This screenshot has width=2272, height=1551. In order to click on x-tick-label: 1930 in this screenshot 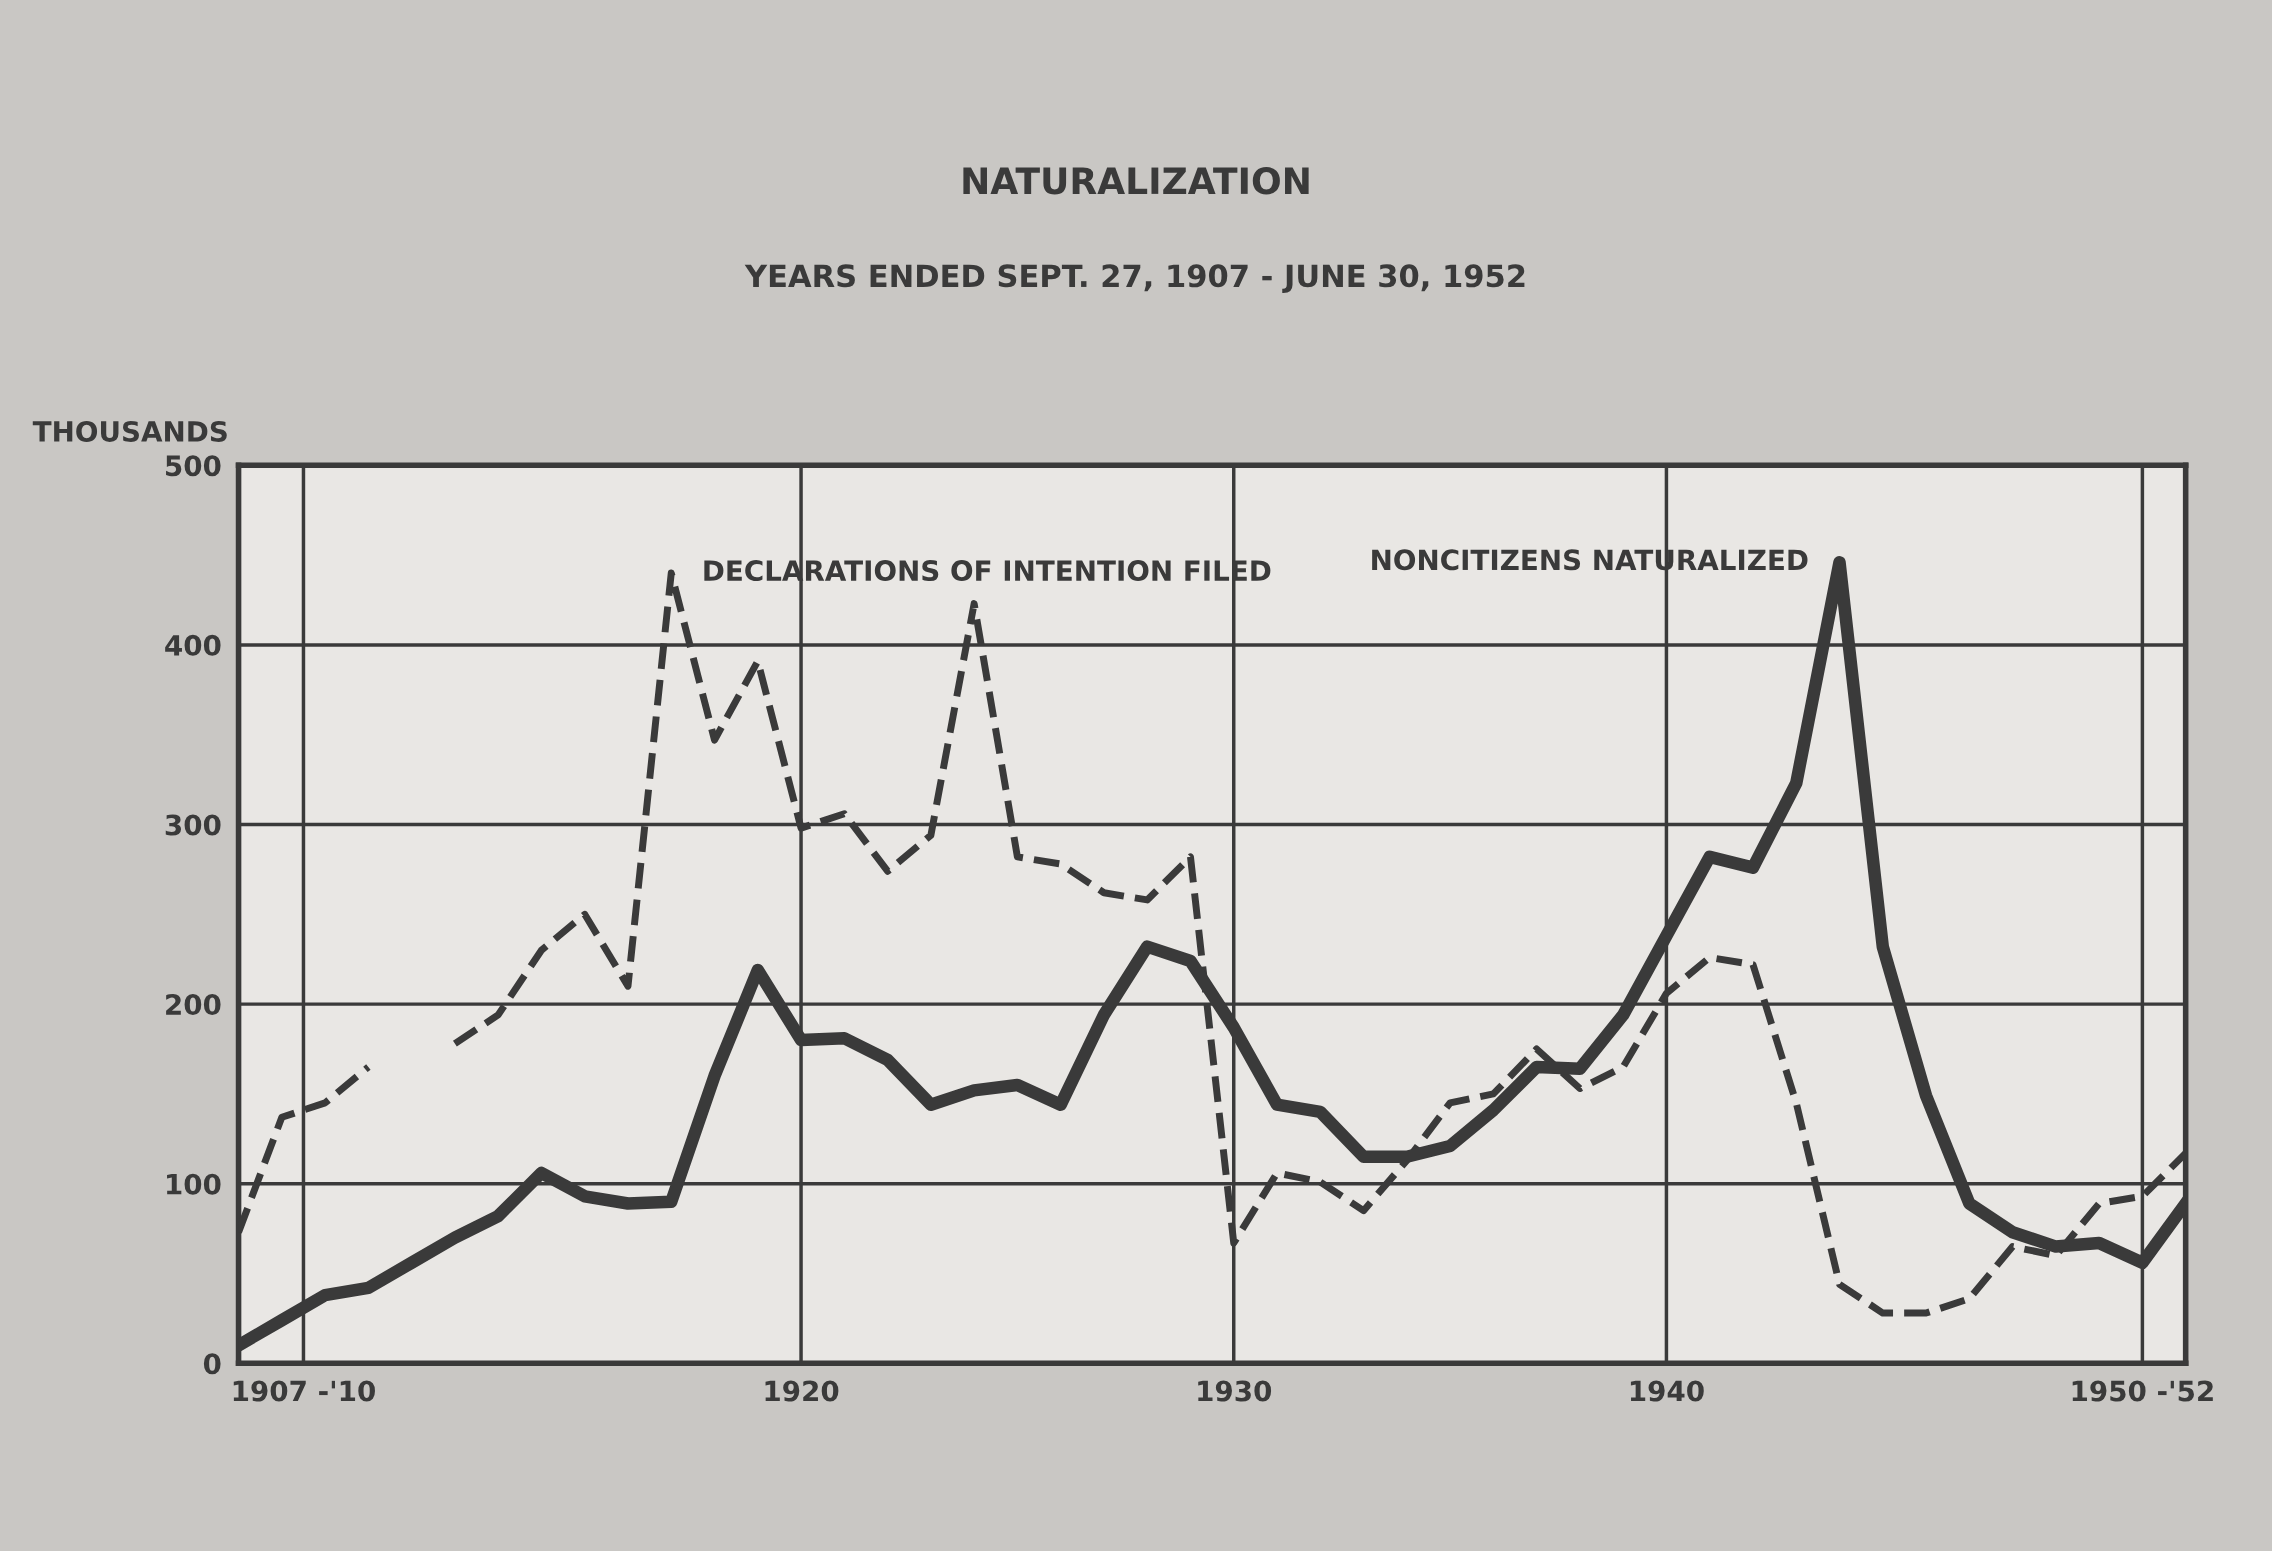, I will do `click(1235, 1391)`.